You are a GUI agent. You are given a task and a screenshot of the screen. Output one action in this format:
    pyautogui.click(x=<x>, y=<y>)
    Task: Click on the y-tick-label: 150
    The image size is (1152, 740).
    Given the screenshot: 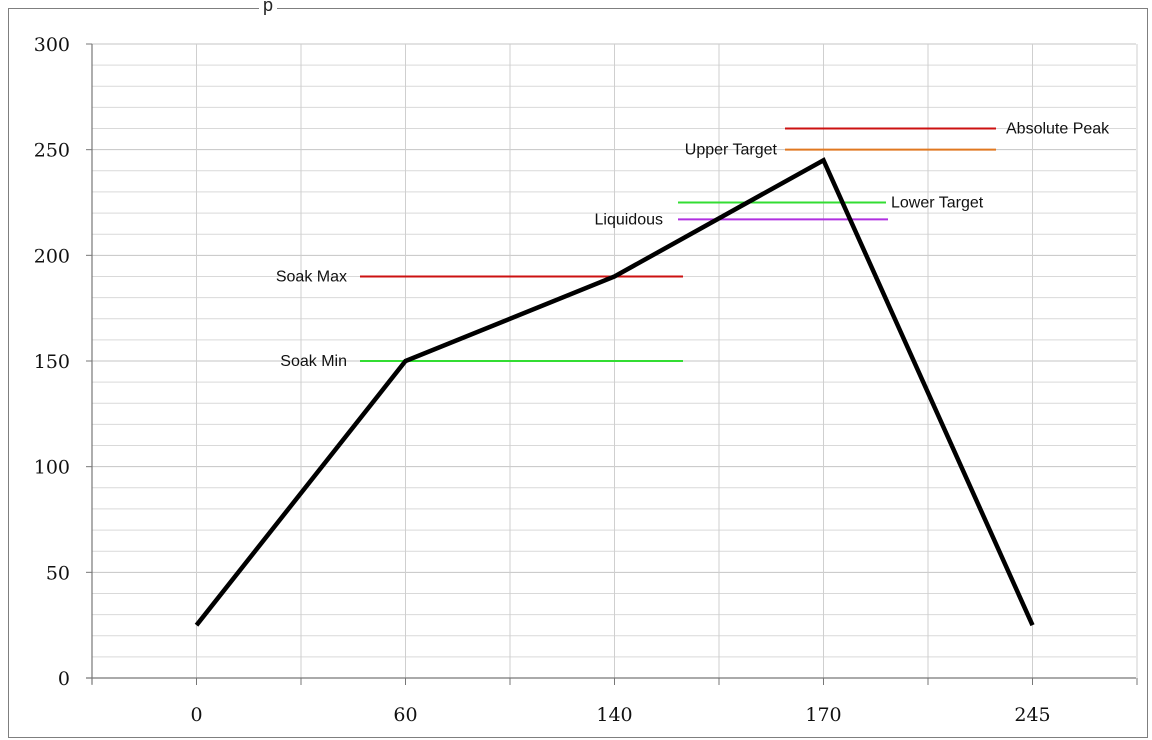 What is the action you would take?
    pyautogui.click(x=52, y=362)
    